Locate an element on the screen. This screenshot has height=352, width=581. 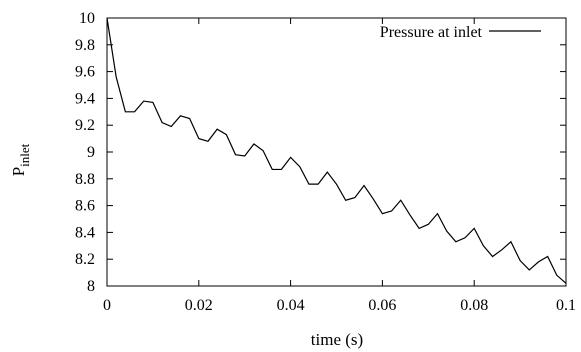
y-tick-label: 8 is located at coordinates (91, 286).